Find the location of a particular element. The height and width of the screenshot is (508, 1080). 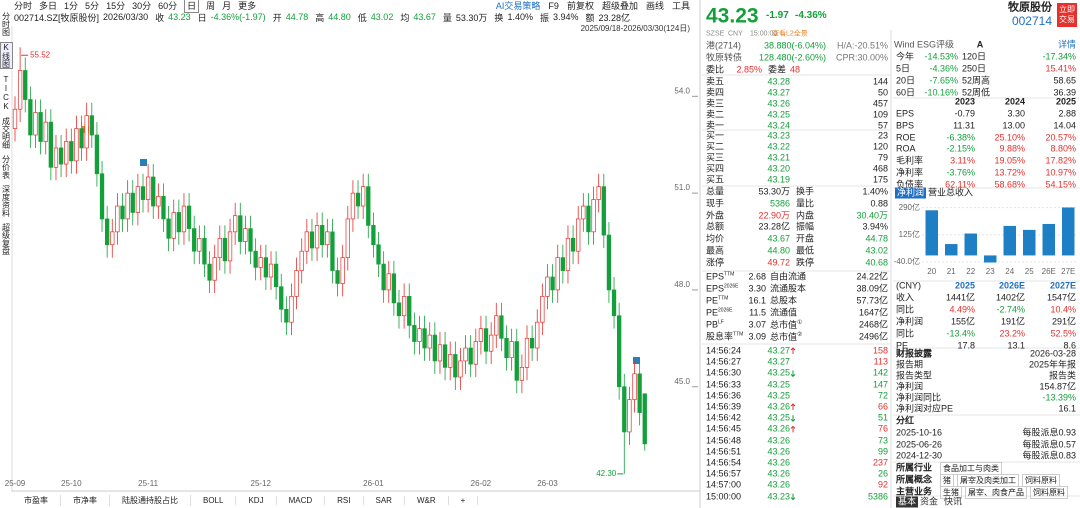

period-button: 日 is located at coordinates (192, 6).